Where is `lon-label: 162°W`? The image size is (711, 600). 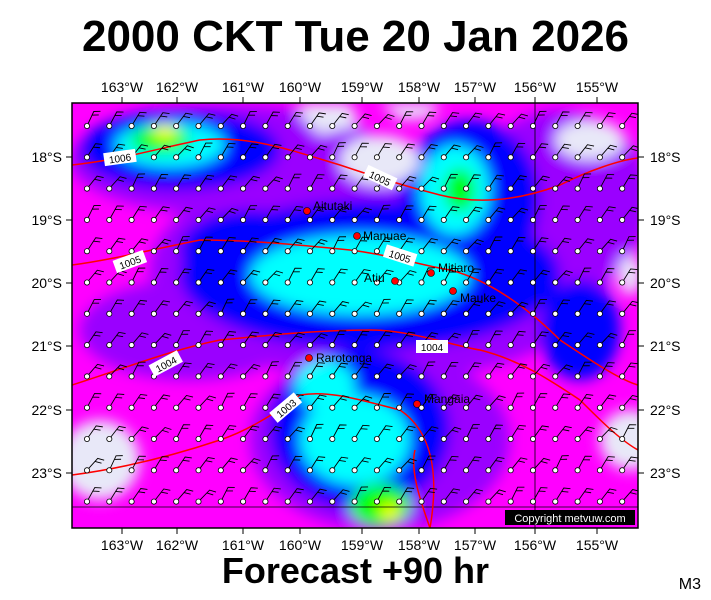
lon-label: 162°W is located at coordinates (177, 87).